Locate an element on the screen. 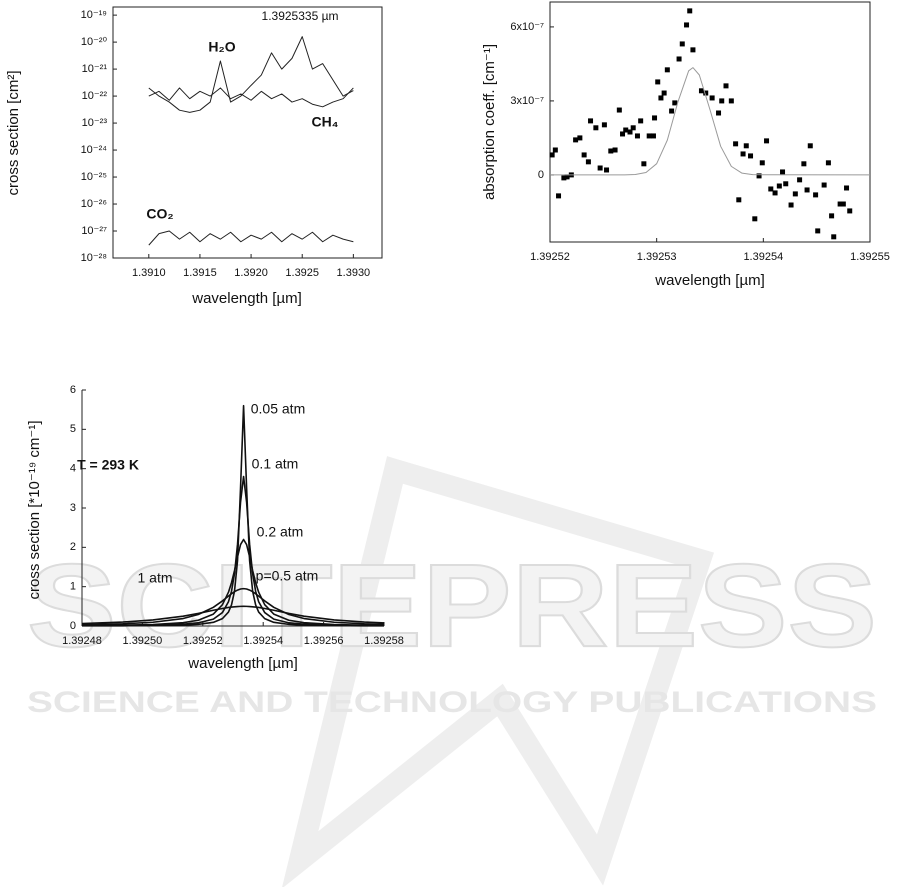  y-tick-label: 2 is located at coordinates (73, 547).